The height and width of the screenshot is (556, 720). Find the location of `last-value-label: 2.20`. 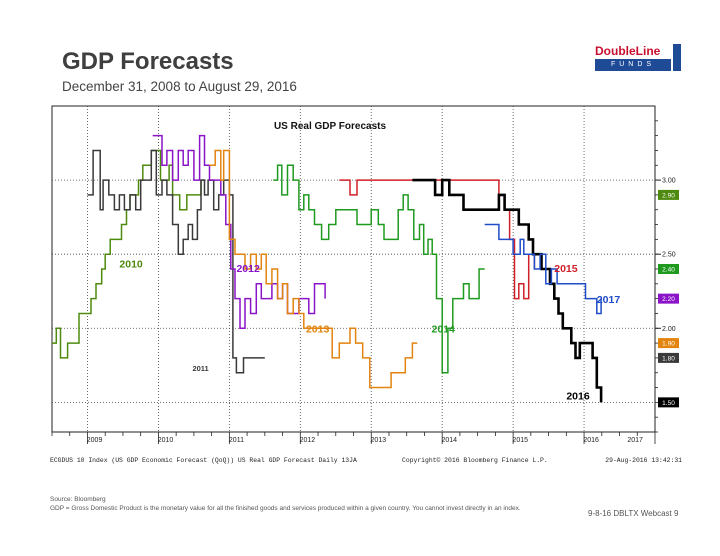

last-value-label: 2.20 is located at coordinates (668, 299).